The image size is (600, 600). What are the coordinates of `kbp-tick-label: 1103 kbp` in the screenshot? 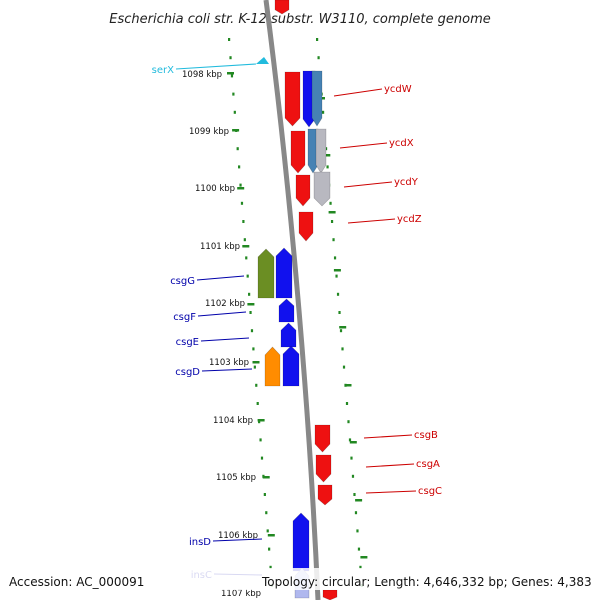 It's located at (229, 363).